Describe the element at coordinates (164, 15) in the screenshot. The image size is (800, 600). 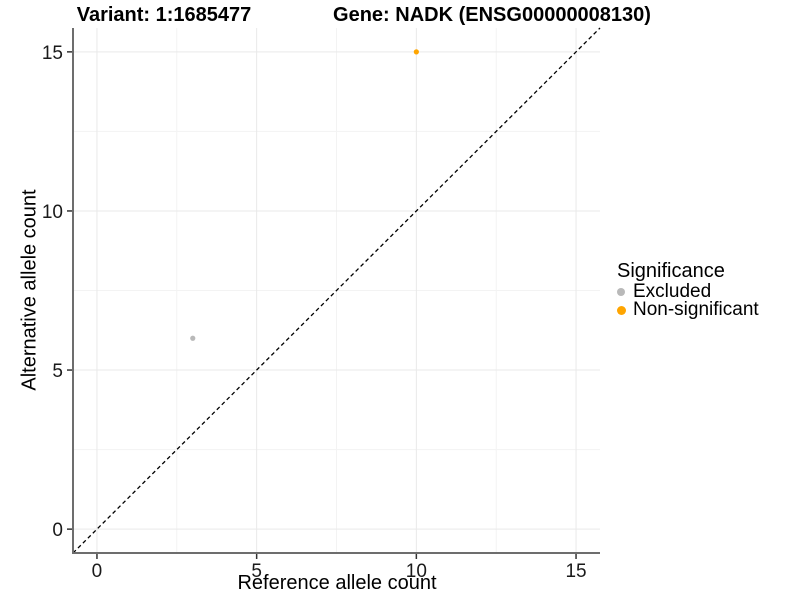
I see `variant-title: Variant: 1:1685477` at that location.